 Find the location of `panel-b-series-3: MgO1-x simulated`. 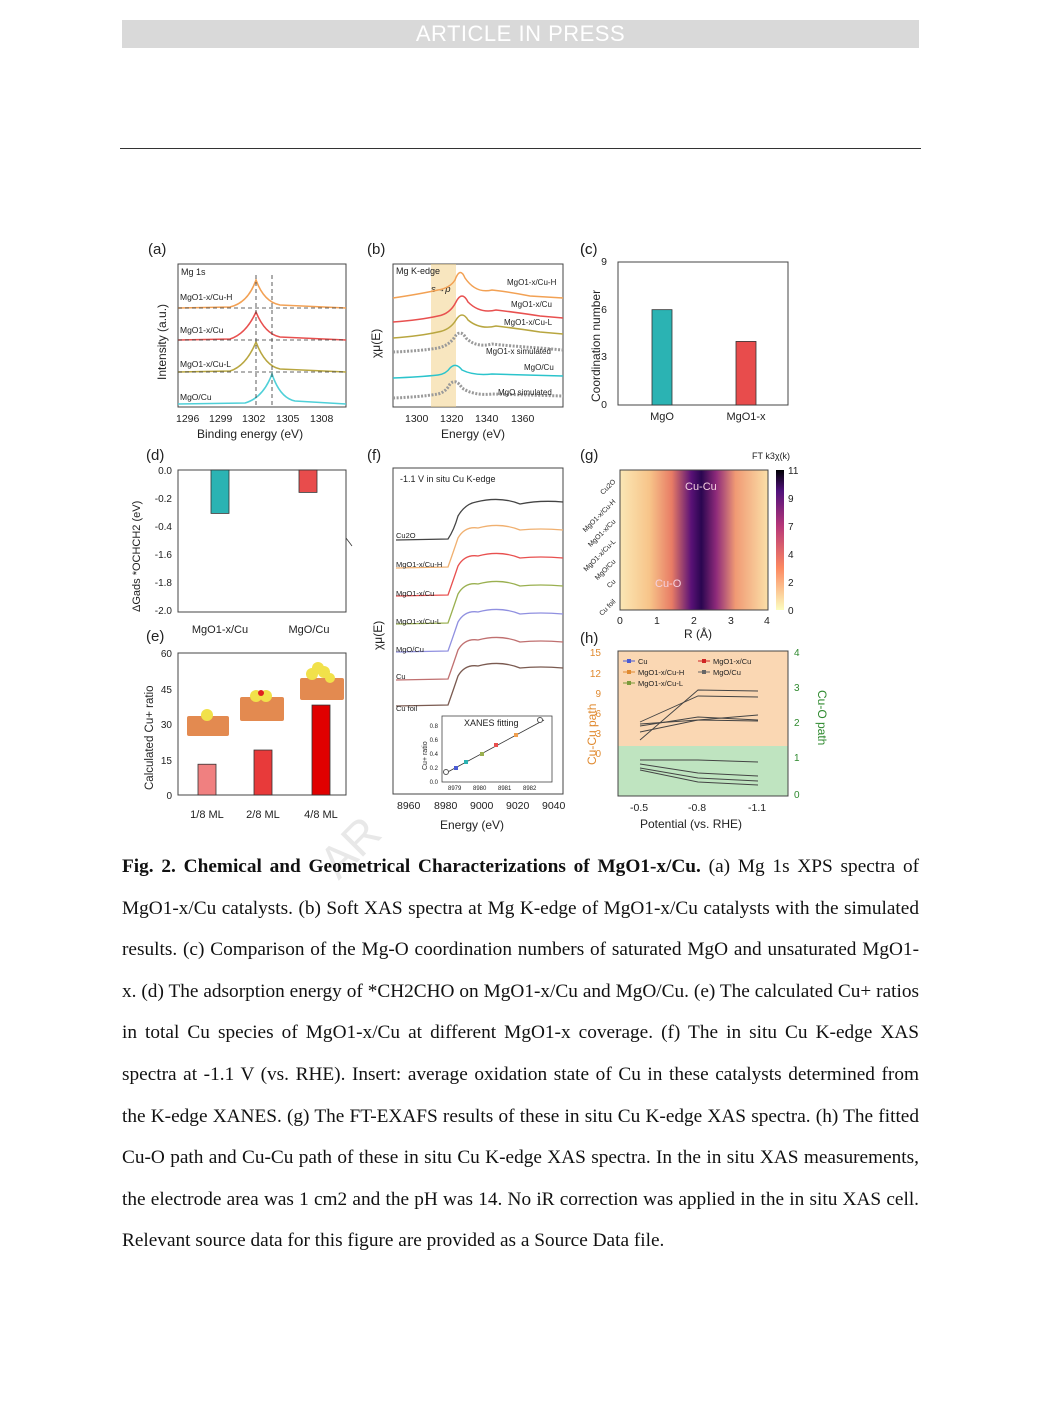

panel-b-series-3: MgO1-x simulated is located at coordinates (518, 351).